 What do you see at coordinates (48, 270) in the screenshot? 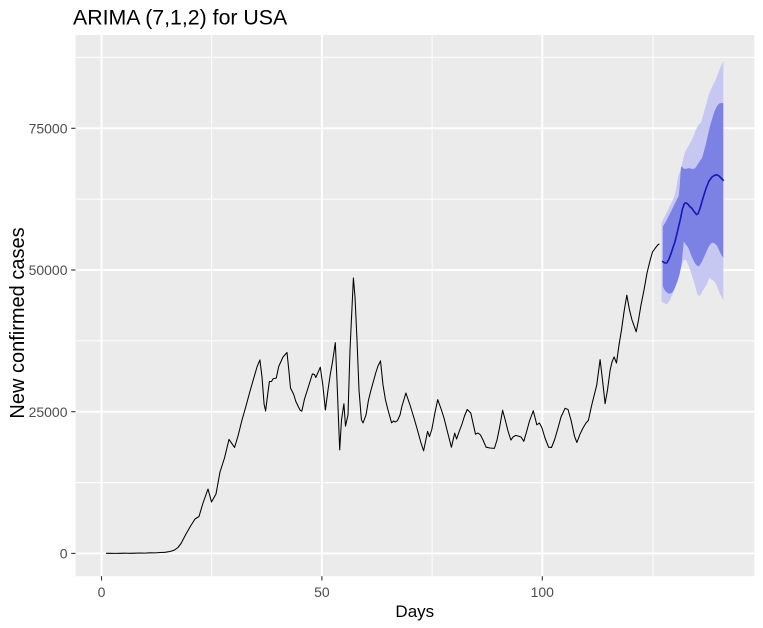
I see `svg-text: 50000` at bounding box center [48, 270].